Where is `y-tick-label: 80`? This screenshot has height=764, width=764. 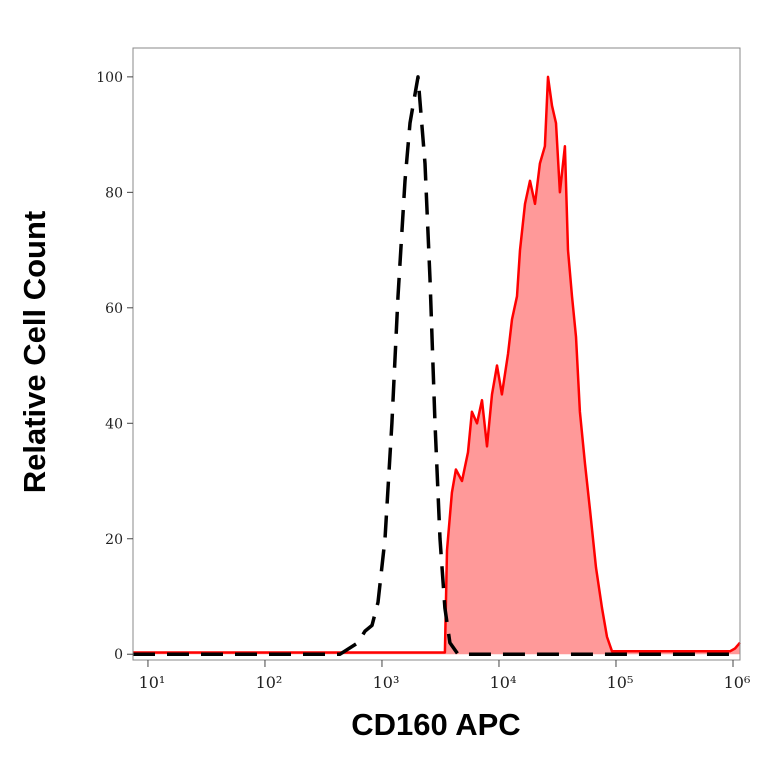 y-tick-label: 80 is located at coordinates (114, 193).